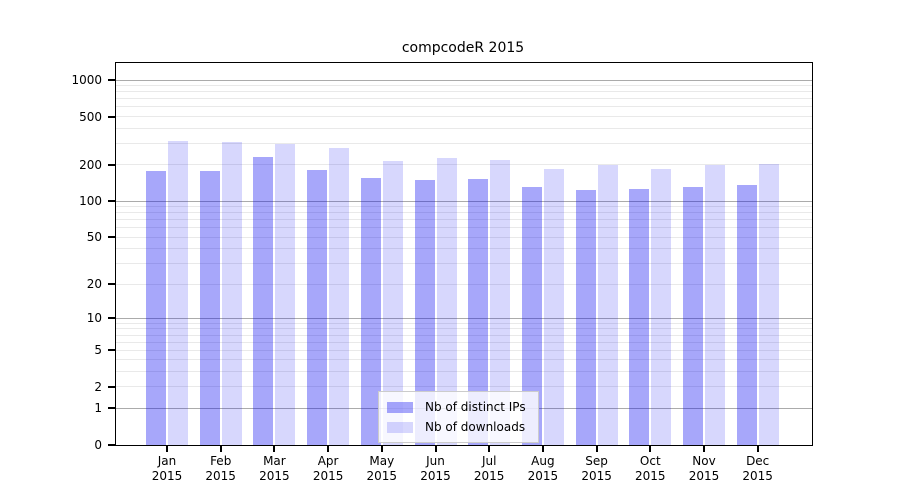 The image size is (900, 500). What do you see at coordinates (90, 164) in the screenshot?
I see `y-axis-tick-label: 200` at bounding box center [90, 164].